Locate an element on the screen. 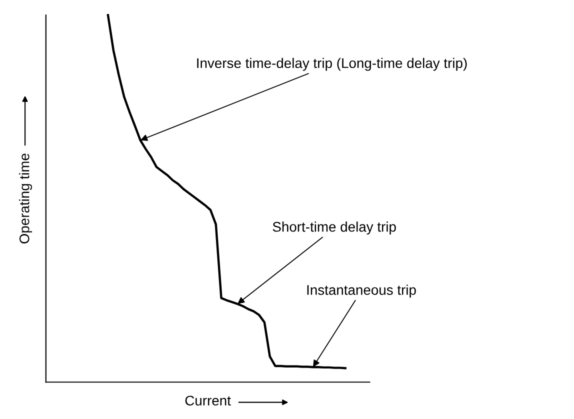 Image resolution: width=574 pixels, height=419 pixels. annotation: Instantaneous trip is located at coordinates (361, 291).